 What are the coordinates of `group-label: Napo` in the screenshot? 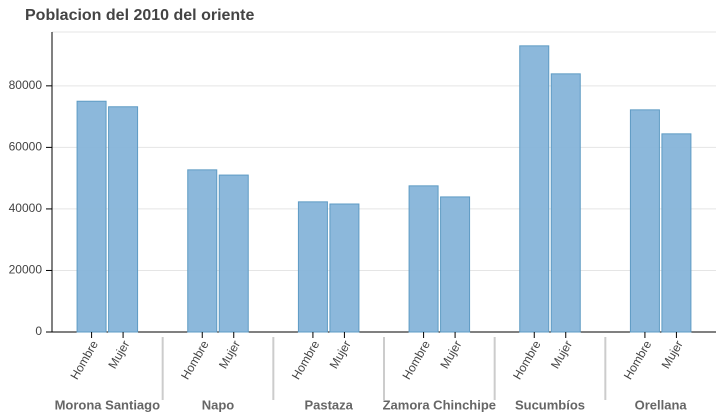 It's located at (218, 404).